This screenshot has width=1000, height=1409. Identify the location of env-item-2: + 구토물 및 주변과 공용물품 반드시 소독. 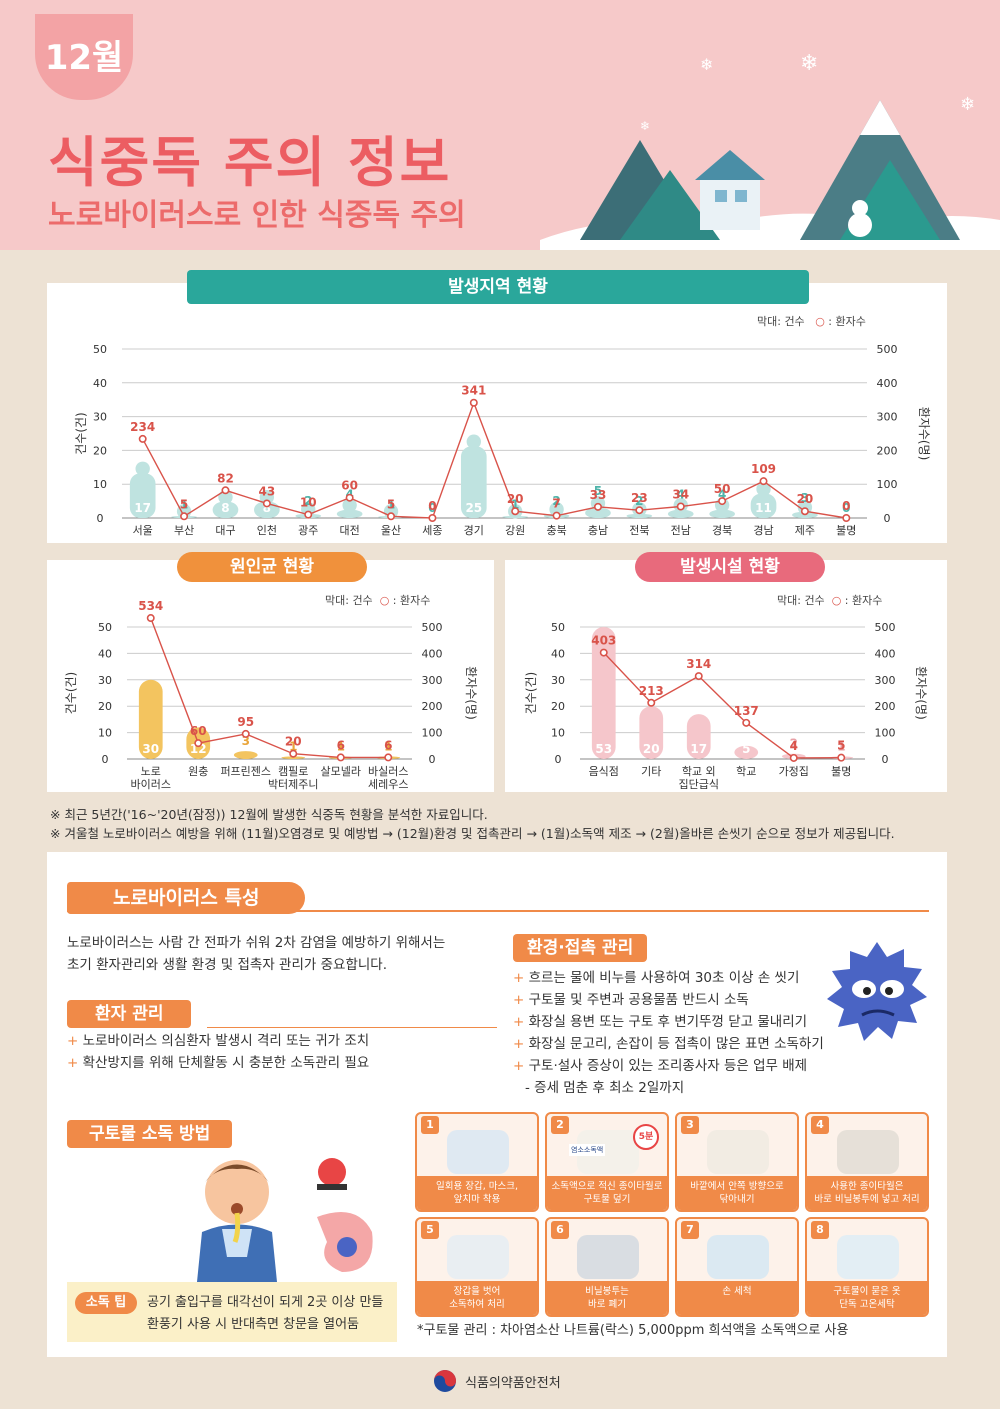
(631, 1000).